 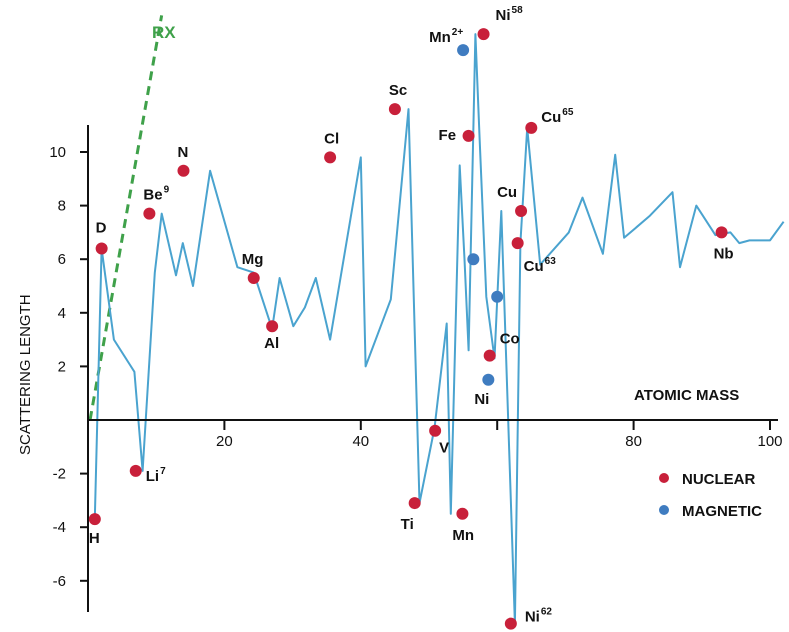 I want to click on y-tick-label: -6, so click(x=59, y=581).